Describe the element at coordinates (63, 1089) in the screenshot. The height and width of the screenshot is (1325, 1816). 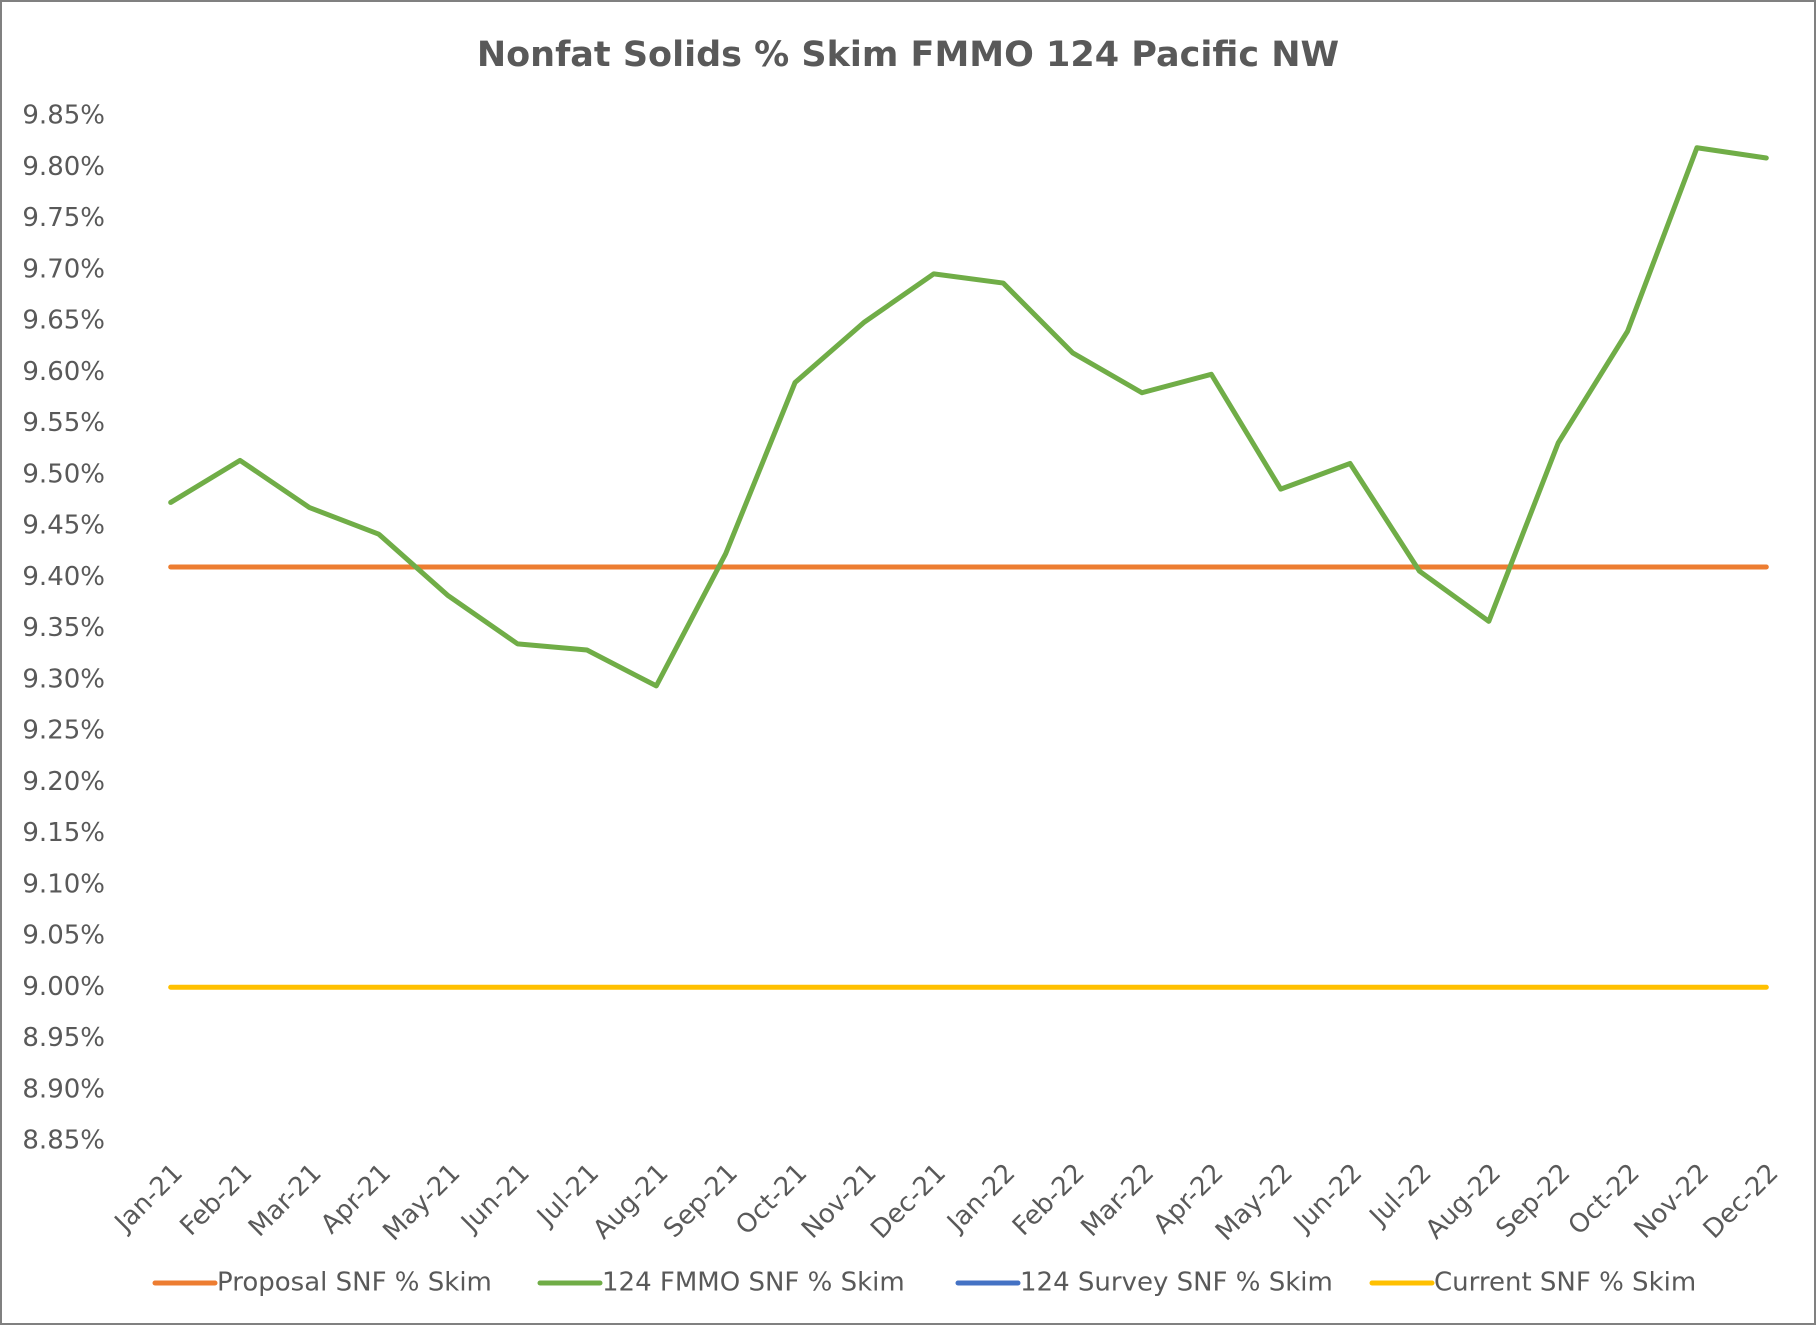
I see `y-tick-label: 8.90%` at that location.